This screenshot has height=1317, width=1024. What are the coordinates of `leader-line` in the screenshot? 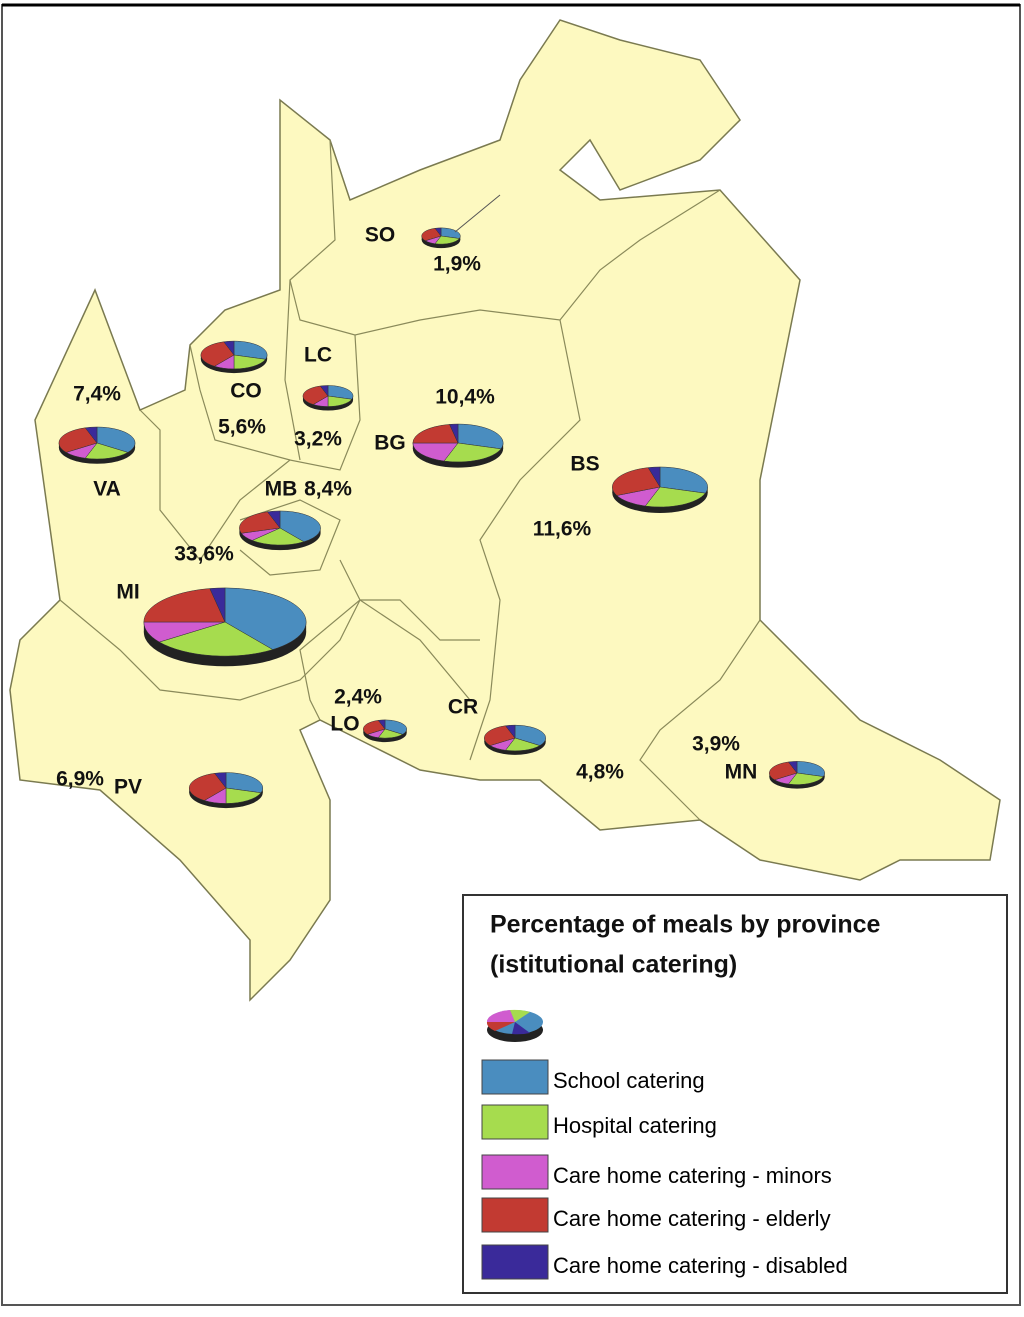 It's located at (477, 213).